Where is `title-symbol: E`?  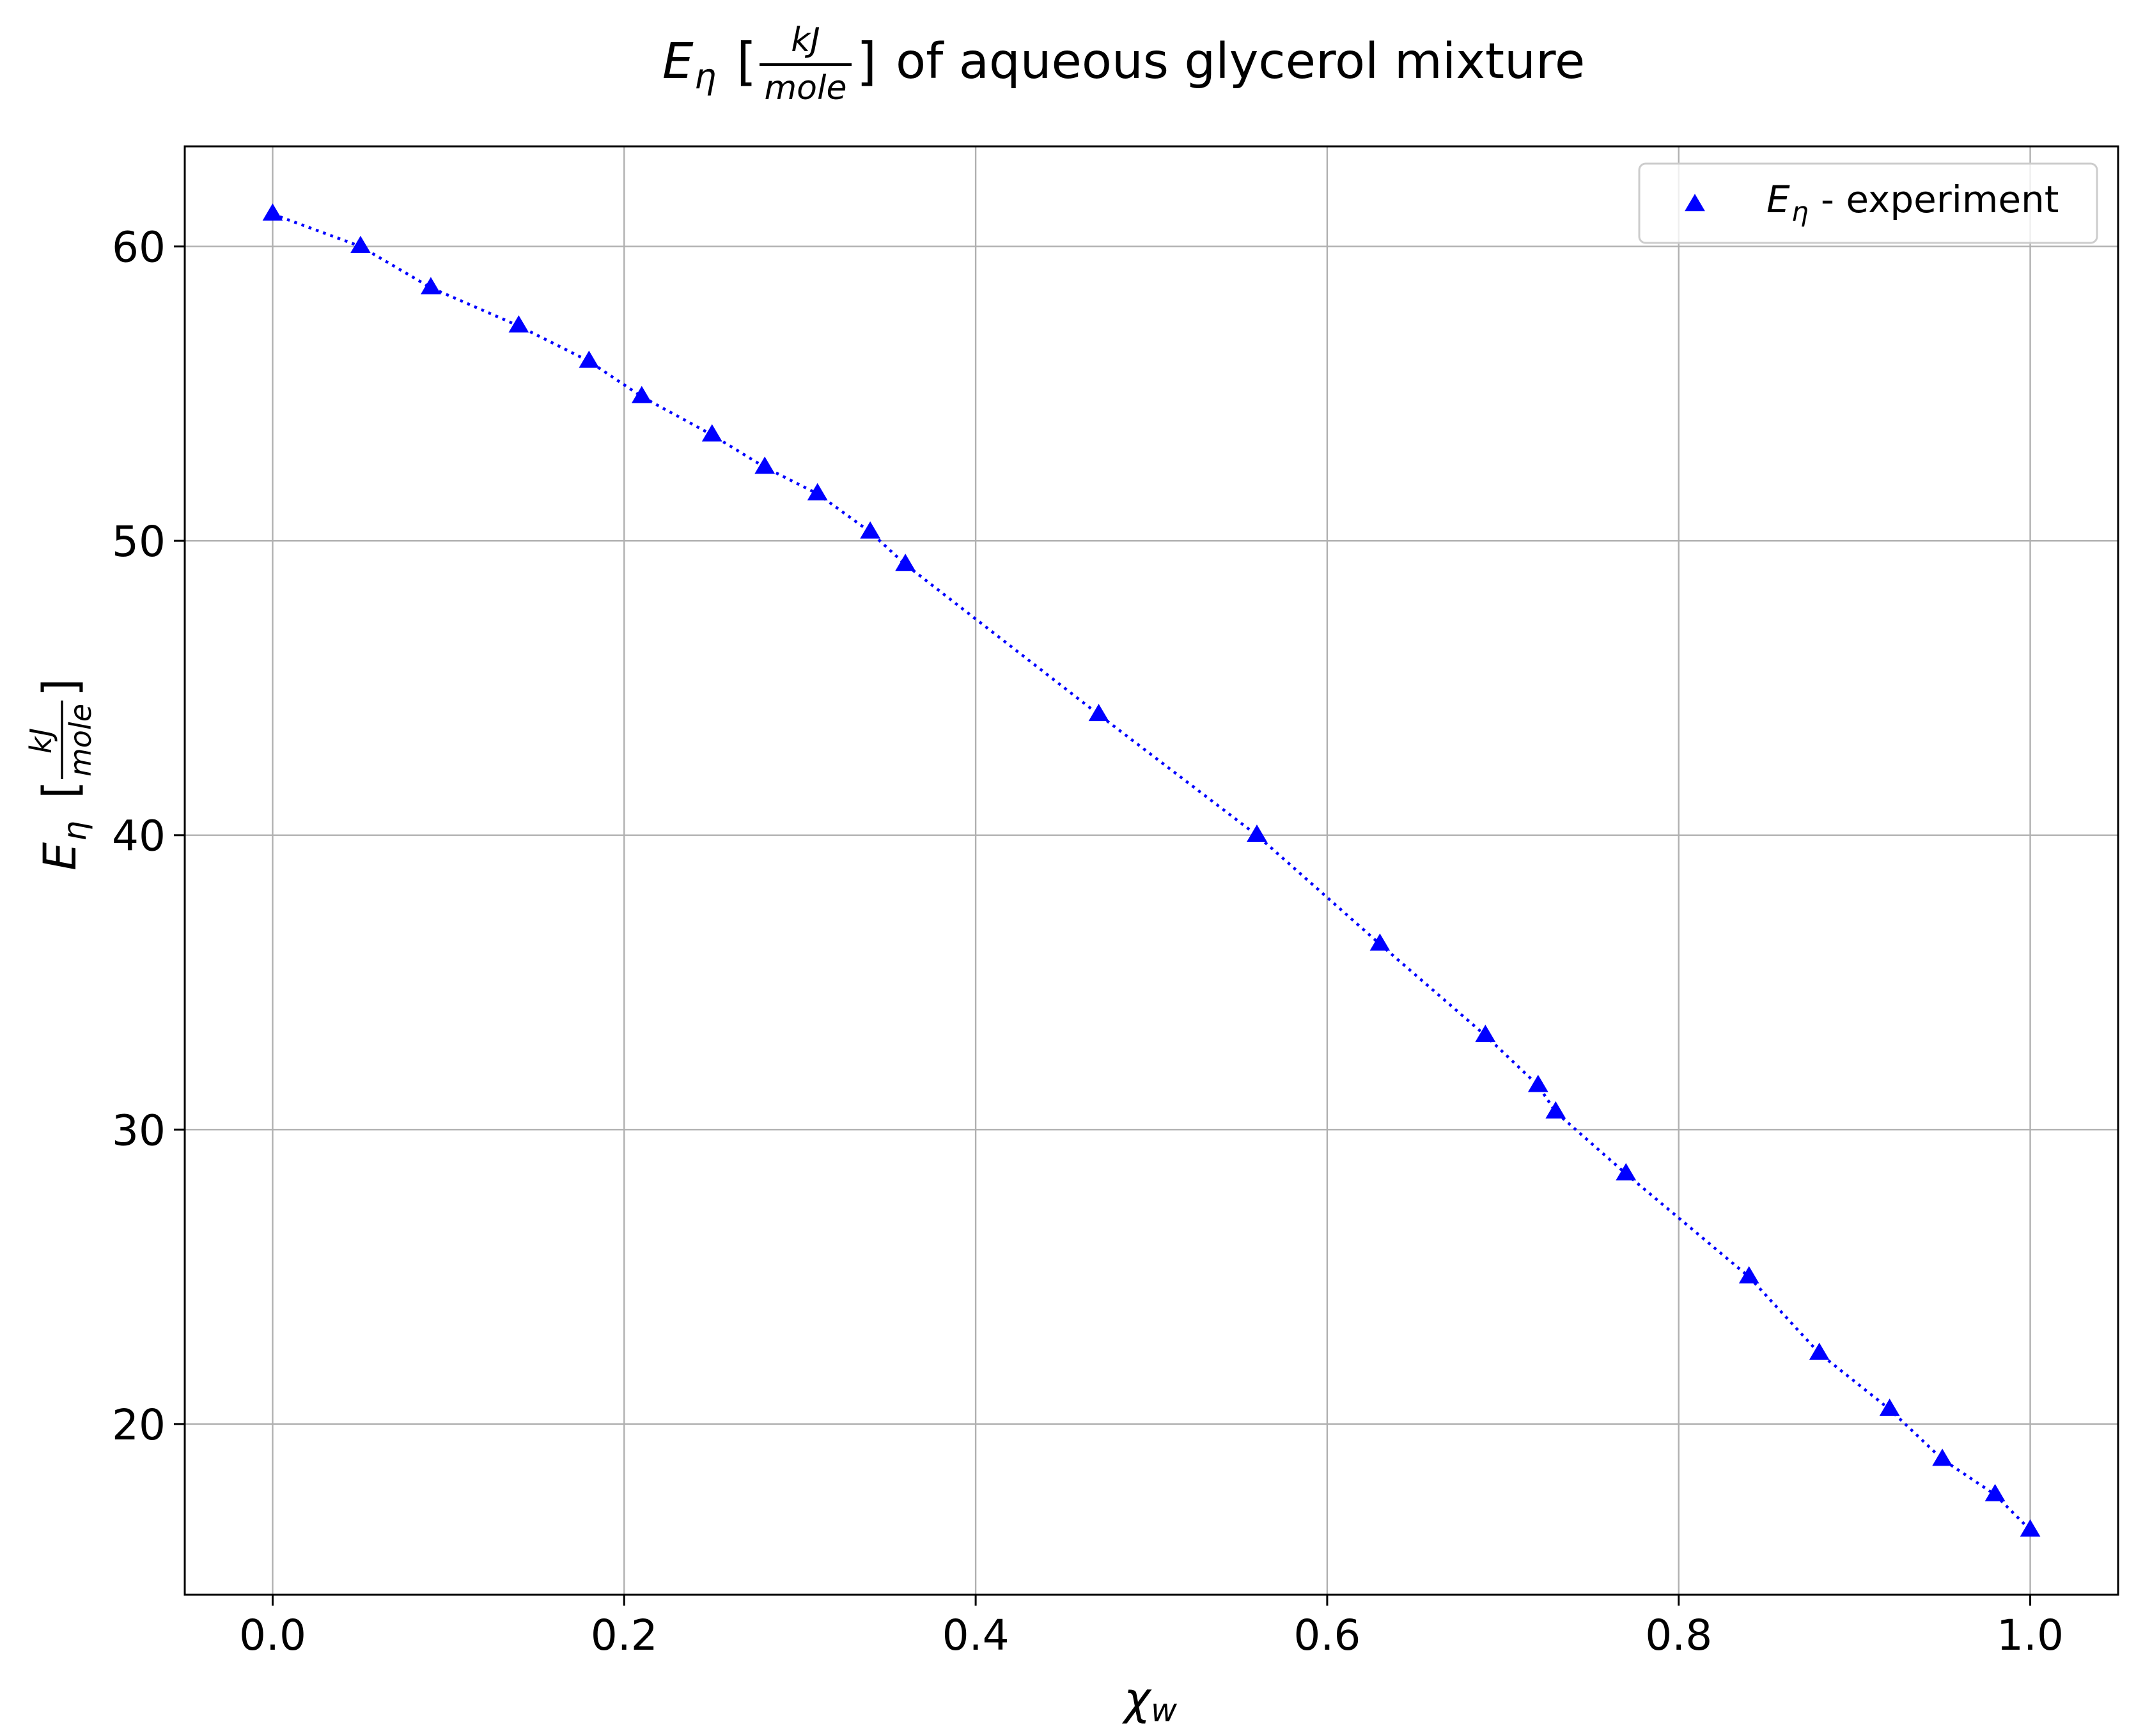
title-symbol: E is located at coordinates (678, 61).